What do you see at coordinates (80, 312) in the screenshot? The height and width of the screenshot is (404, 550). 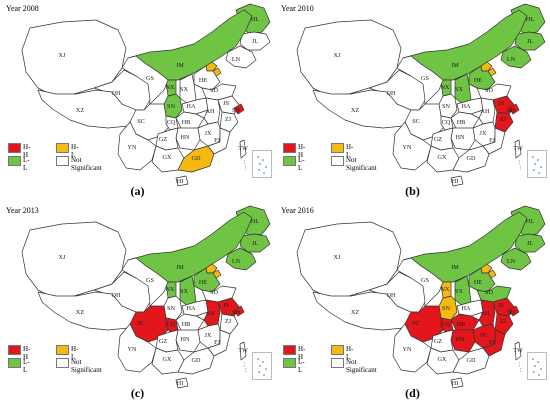 I see `province-label-xz: XZ` at bounding box center [80, 312].